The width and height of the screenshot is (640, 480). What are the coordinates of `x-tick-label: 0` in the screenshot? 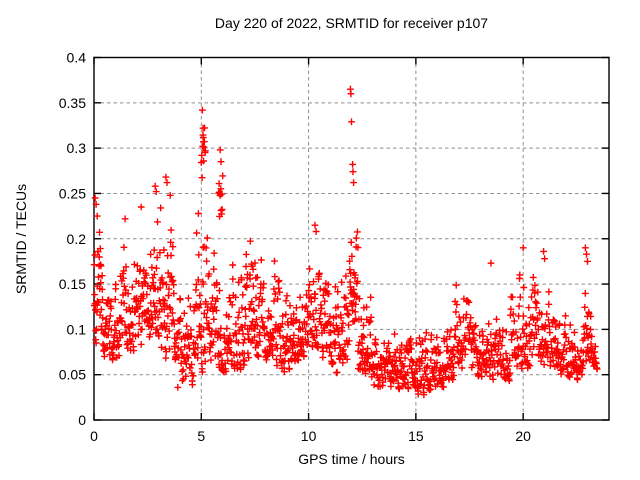 It's located at (94, 436).